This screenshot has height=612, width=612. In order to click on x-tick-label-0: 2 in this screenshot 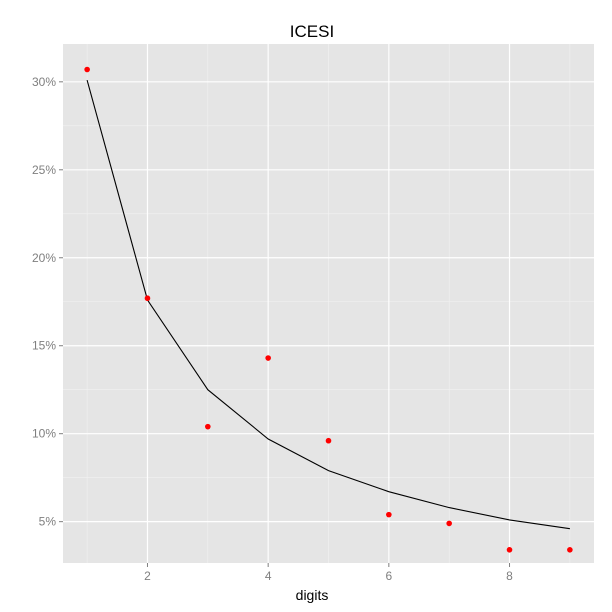, I will do `click(147, 576)`.